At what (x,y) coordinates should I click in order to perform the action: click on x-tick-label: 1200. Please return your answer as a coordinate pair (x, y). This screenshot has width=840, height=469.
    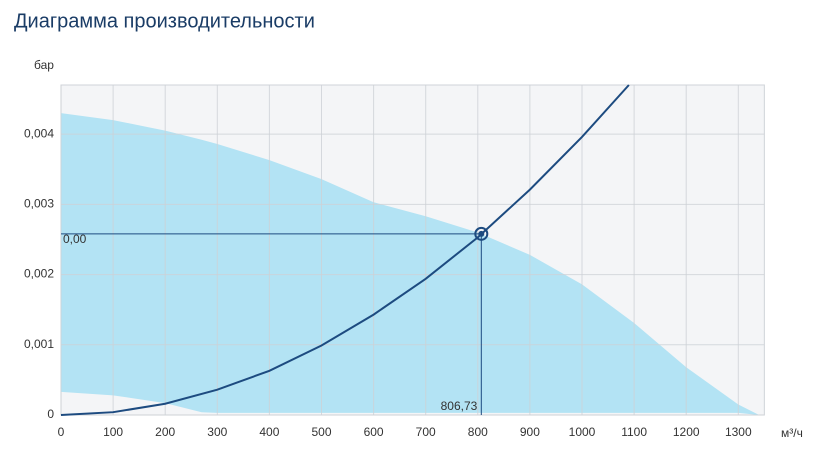
    Looking at the image, I should click on (686, 432).